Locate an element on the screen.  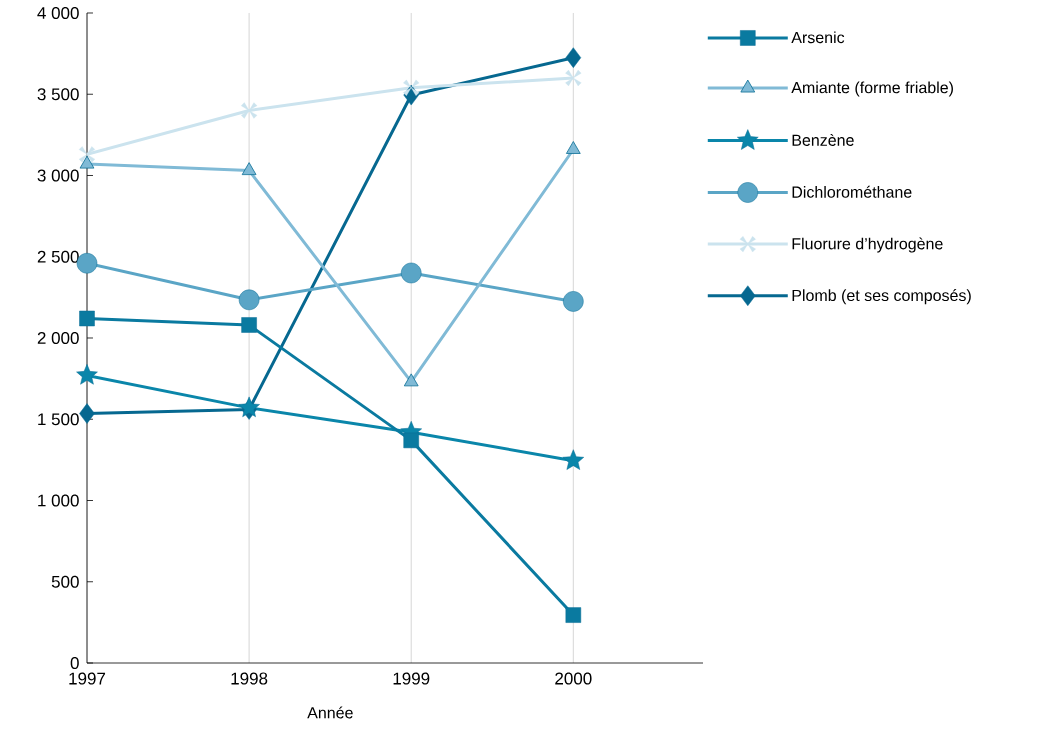
legend-label: Fluorure d’hydrogène is located at coordinates (867, 245).